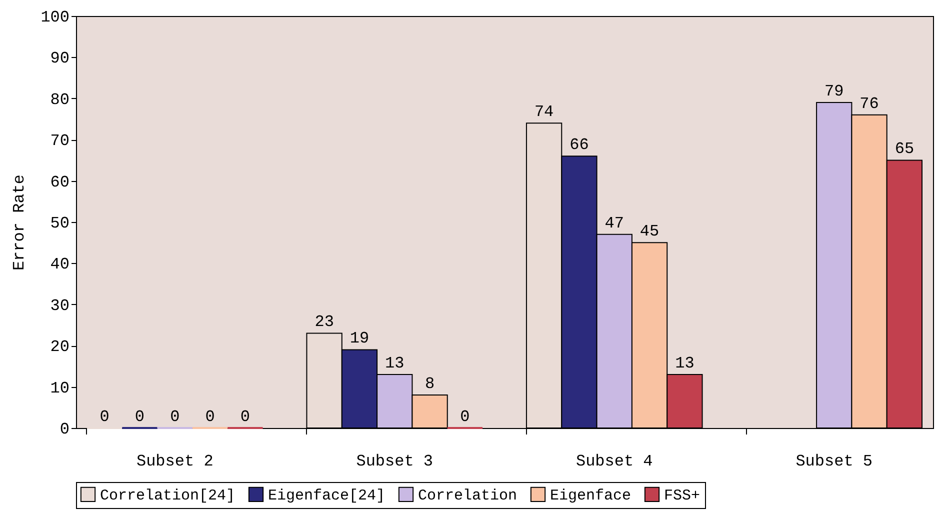 Image resolution: width=951 pixels, height=523 pixels. Describe the element at coordinates (544, 112) in the screenshot. I see `data-label: 74` at that location.